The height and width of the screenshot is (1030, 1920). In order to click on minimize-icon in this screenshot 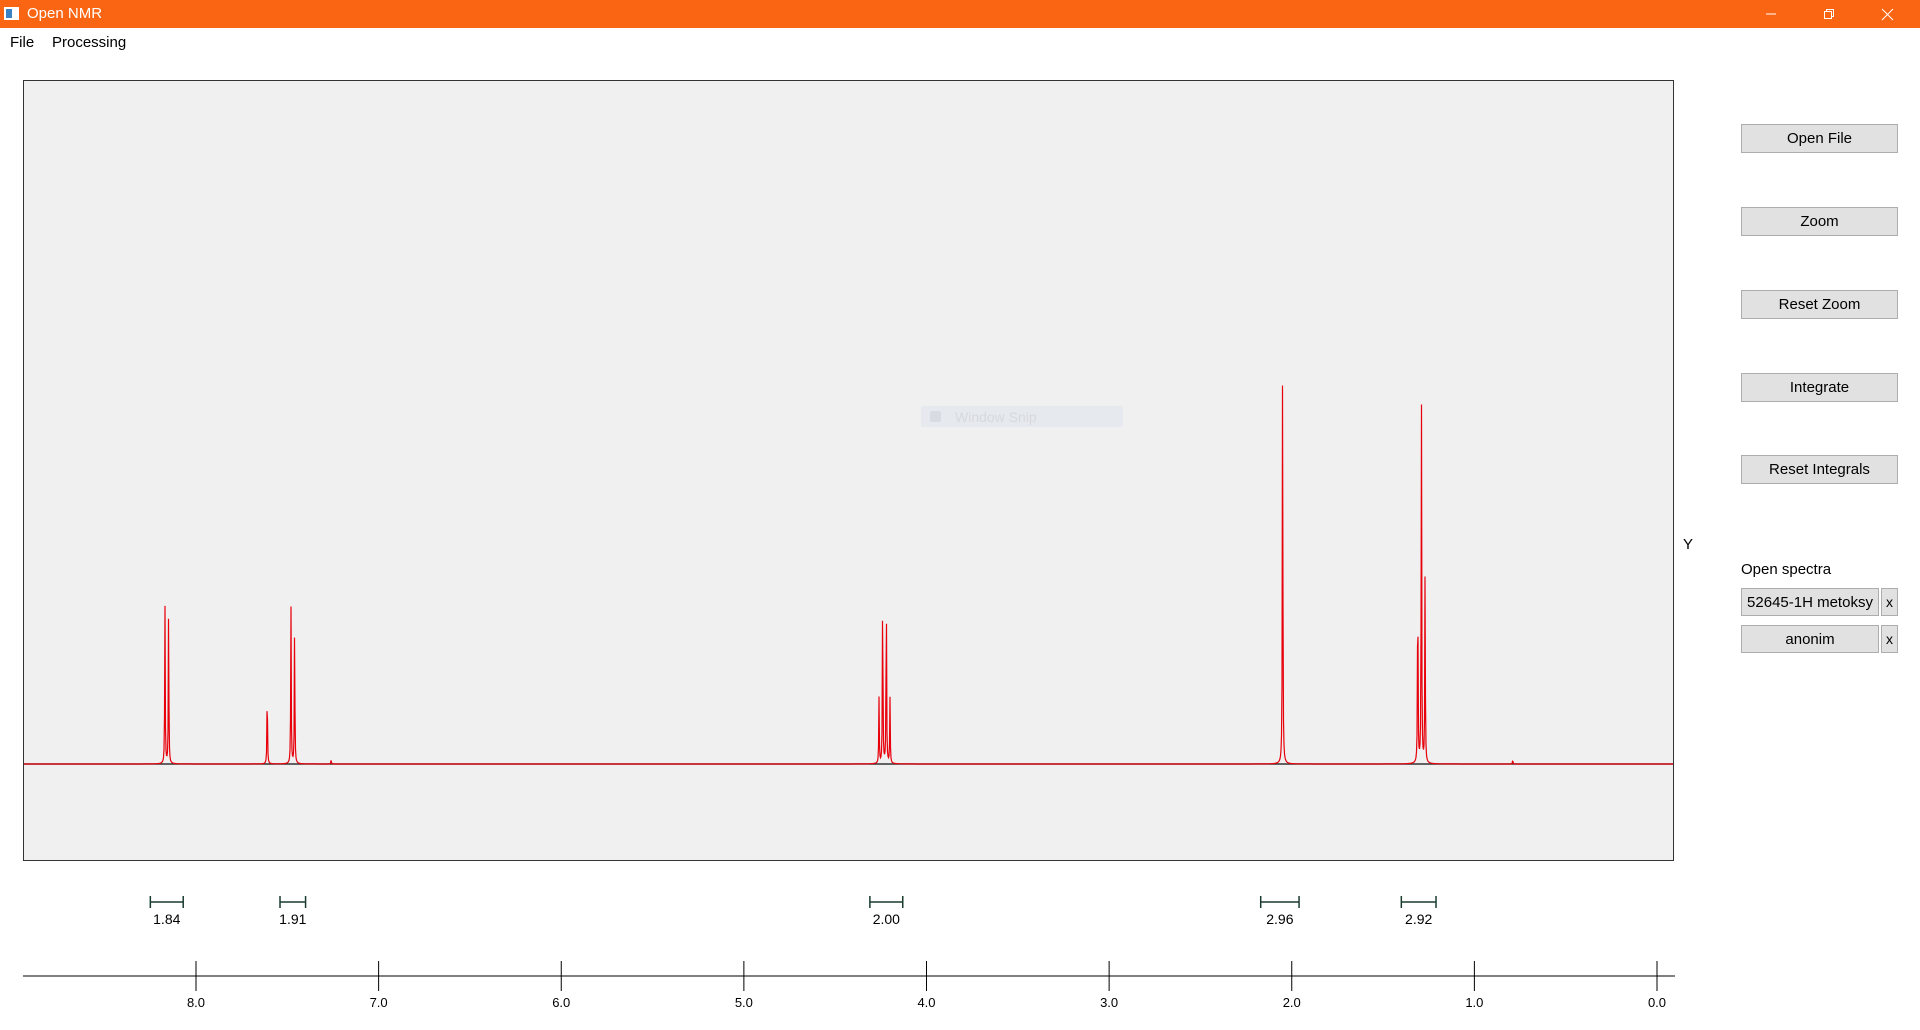, I will do `click(1771, 14)`.